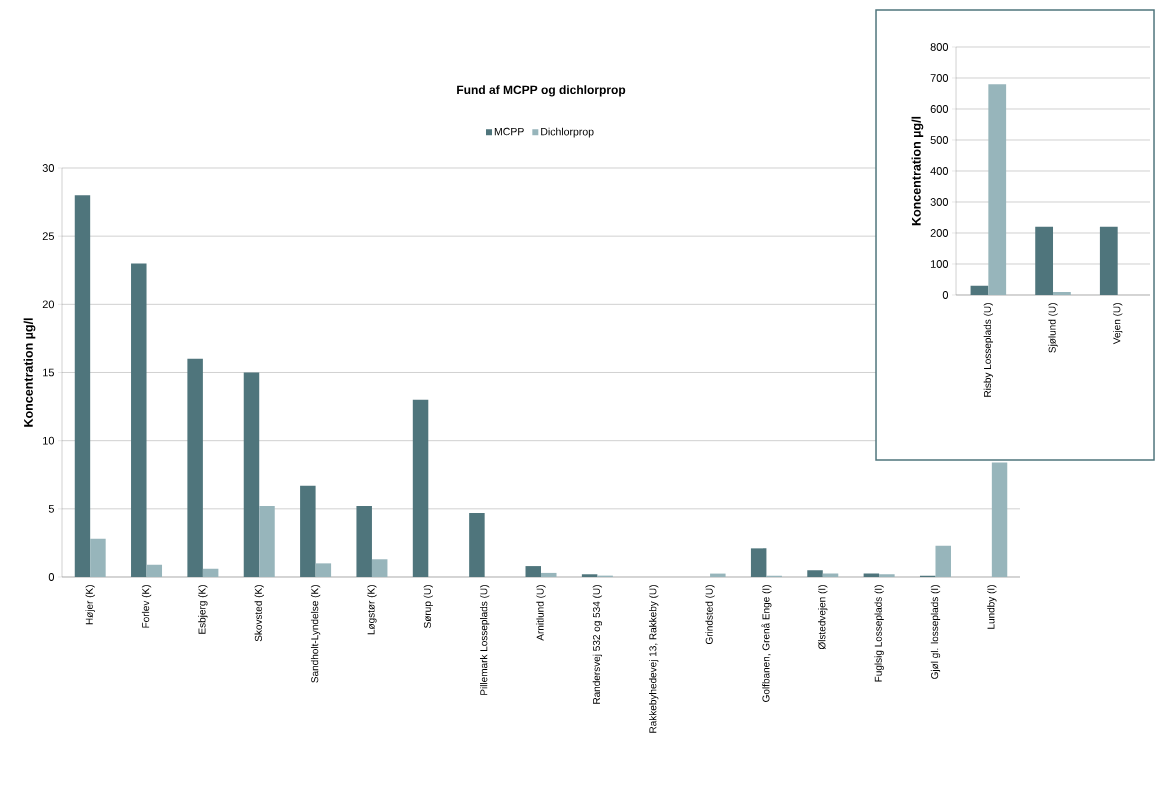  Describe the element at coordinates (939, 140) in the screenshot. I see `y-tick-label: 500` at that location.